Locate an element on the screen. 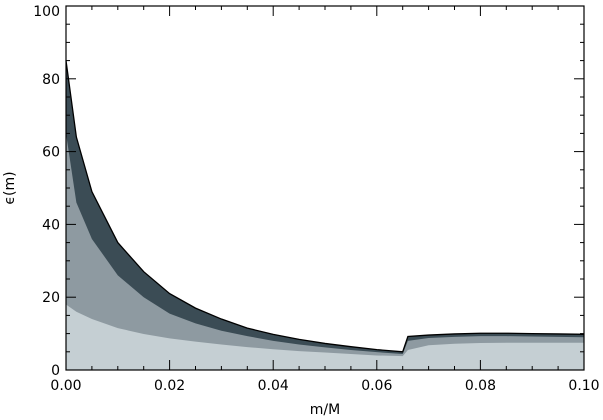 This screenshot has width=603, height=420. y-tick-label: 60 is located at coordinates (51, 153).